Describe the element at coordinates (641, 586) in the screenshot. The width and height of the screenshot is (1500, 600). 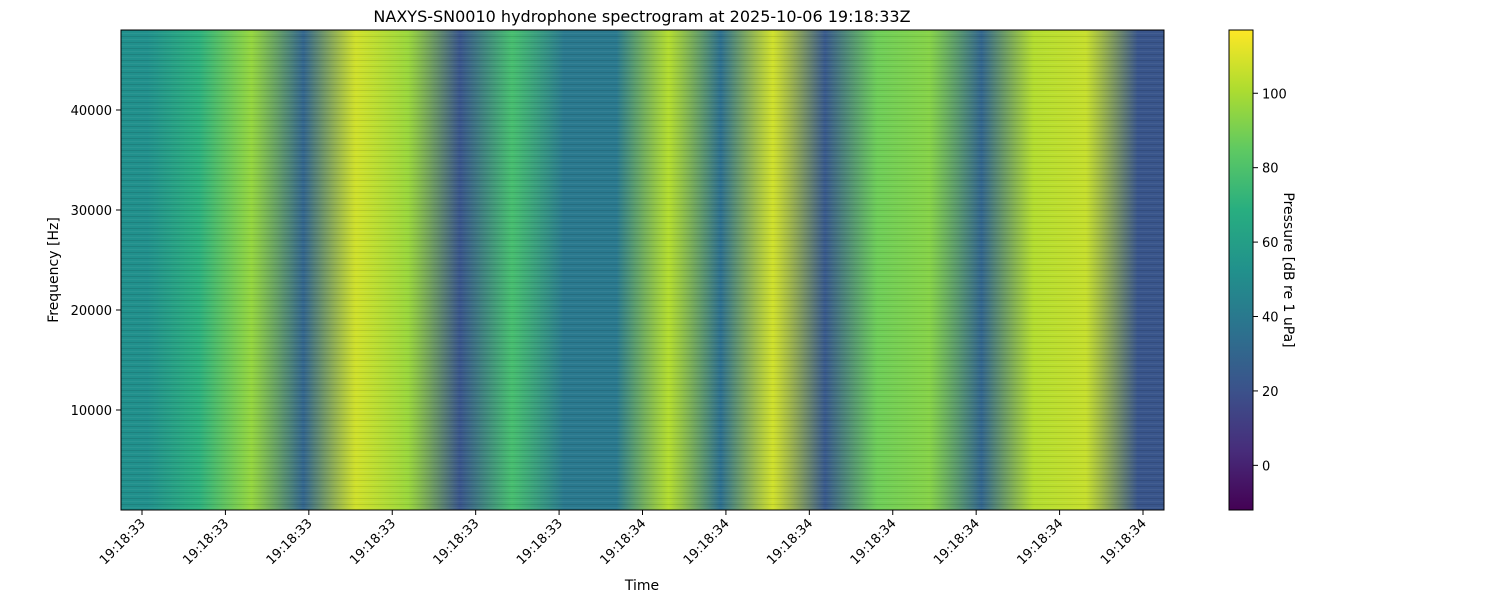
I see `x-axis-label: Time` at that location.